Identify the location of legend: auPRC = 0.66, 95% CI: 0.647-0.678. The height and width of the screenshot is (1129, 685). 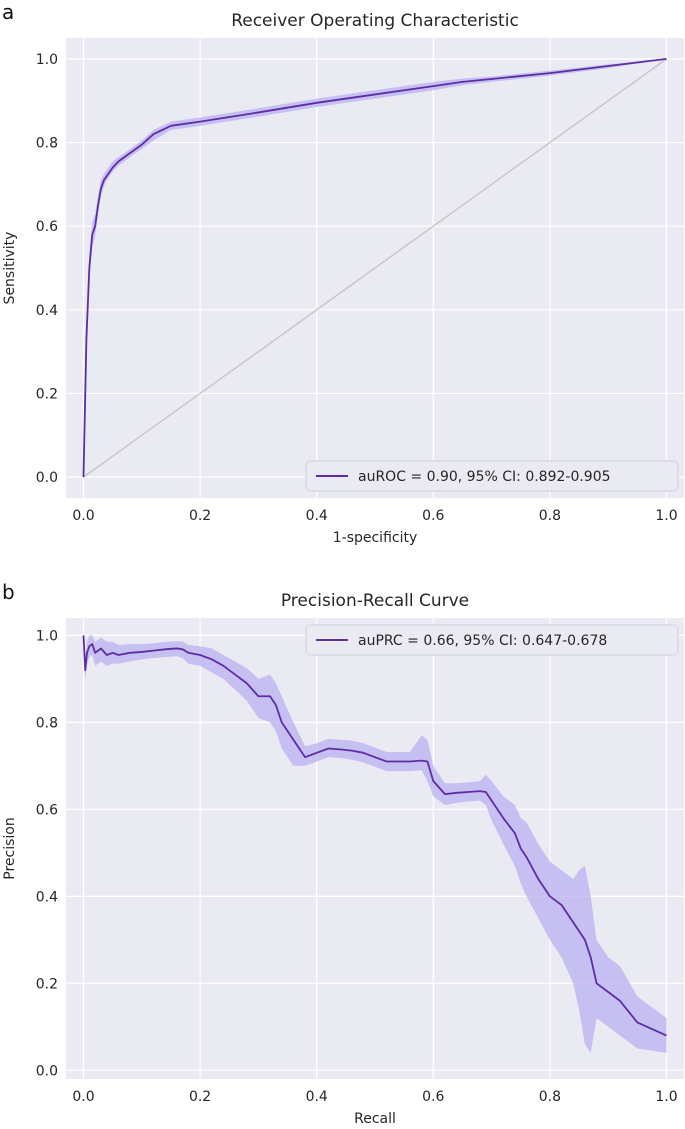
(492, 640).